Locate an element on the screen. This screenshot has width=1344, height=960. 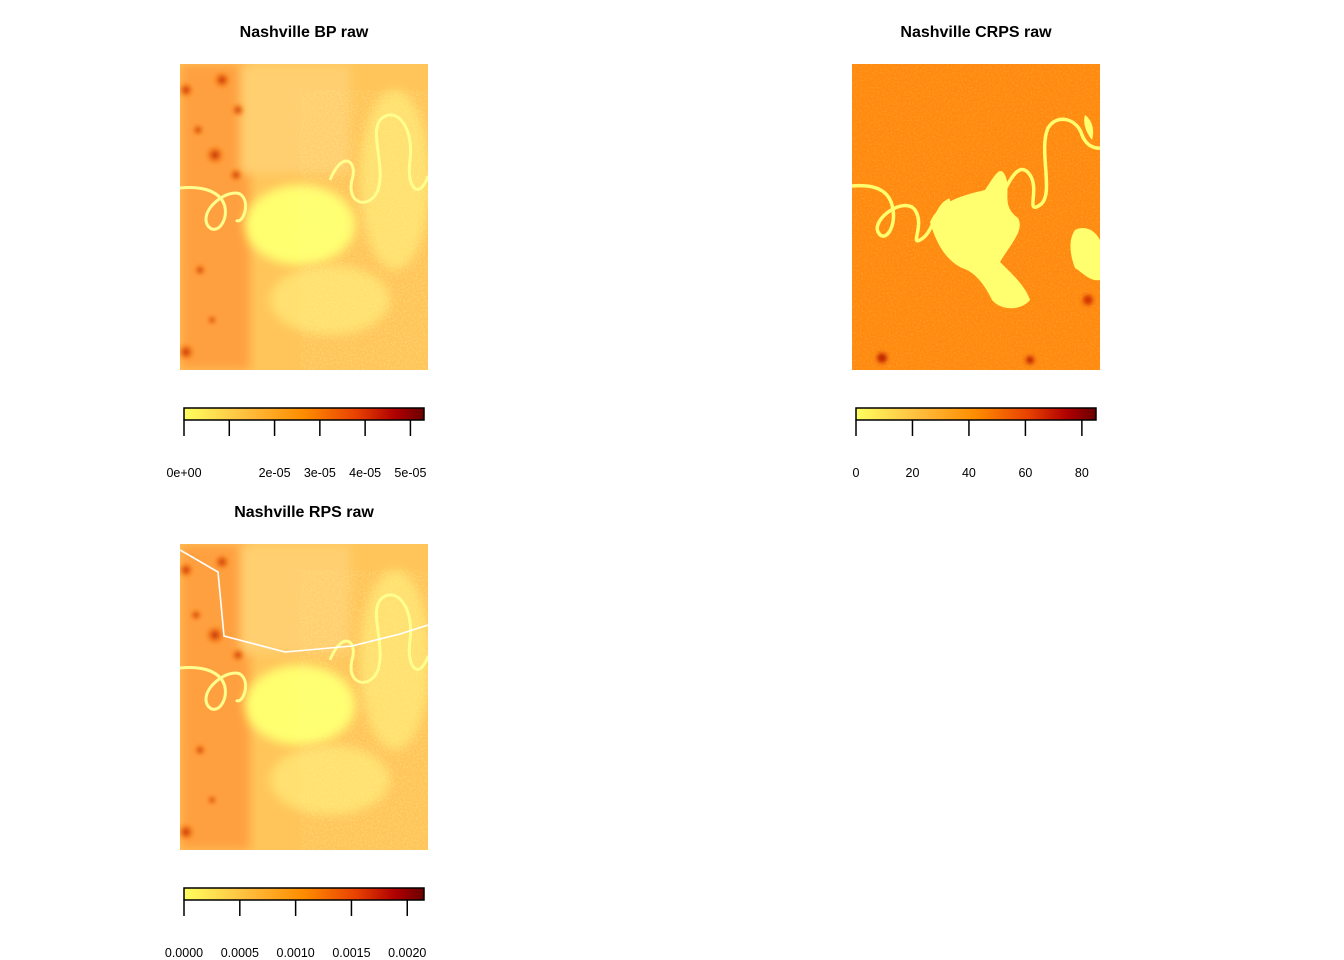
panel-rps: Nashville RPS raw 0.0 is located at coordinates (296, 732).